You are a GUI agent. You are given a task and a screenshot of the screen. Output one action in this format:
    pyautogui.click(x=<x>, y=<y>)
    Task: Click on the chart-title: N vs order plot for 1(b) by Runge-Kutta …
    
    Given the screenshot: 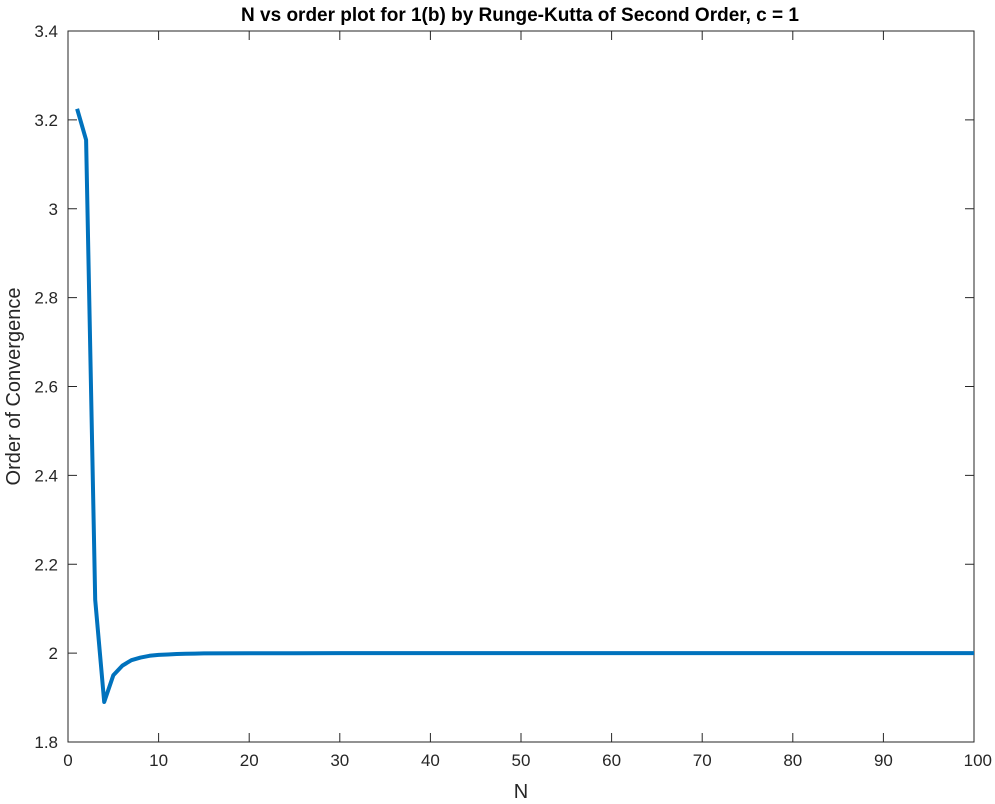 What is the action you would take?
    pyautogui.click(x=520, y=15)
    